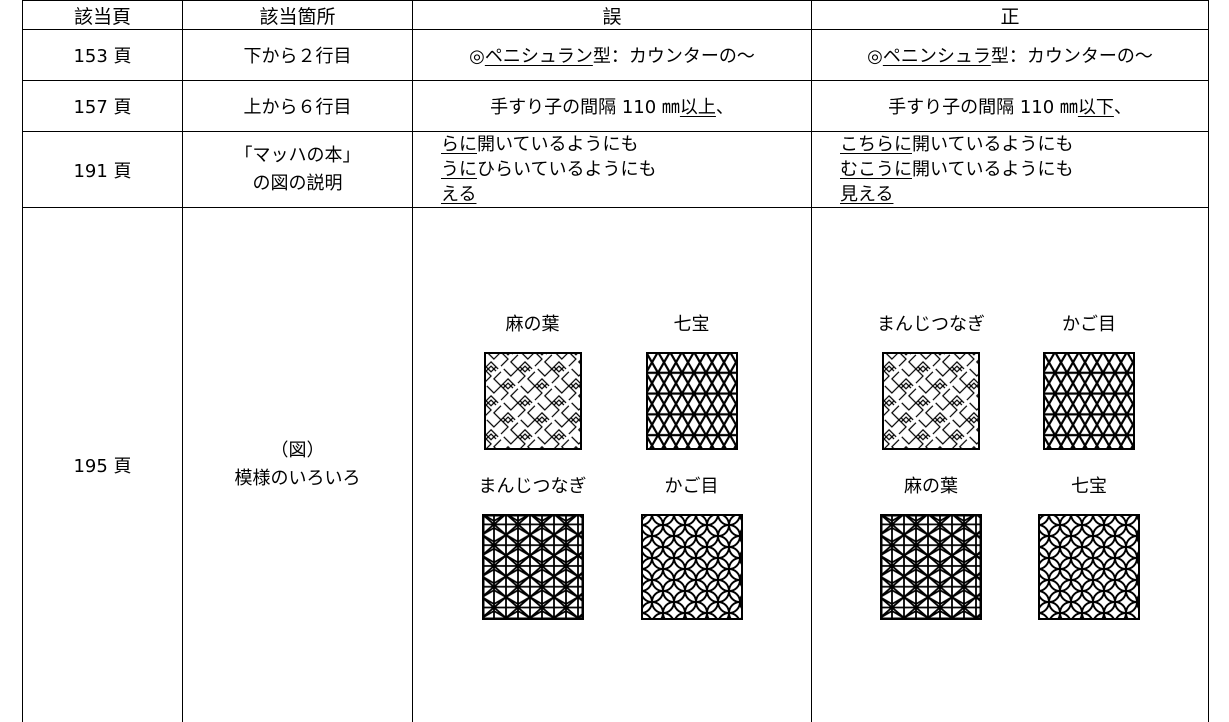  What do you see at coordinates (937, 56) in the screenshot?
I see `underlined-text: ペニンシュラ` at bounding box center [937, 56].